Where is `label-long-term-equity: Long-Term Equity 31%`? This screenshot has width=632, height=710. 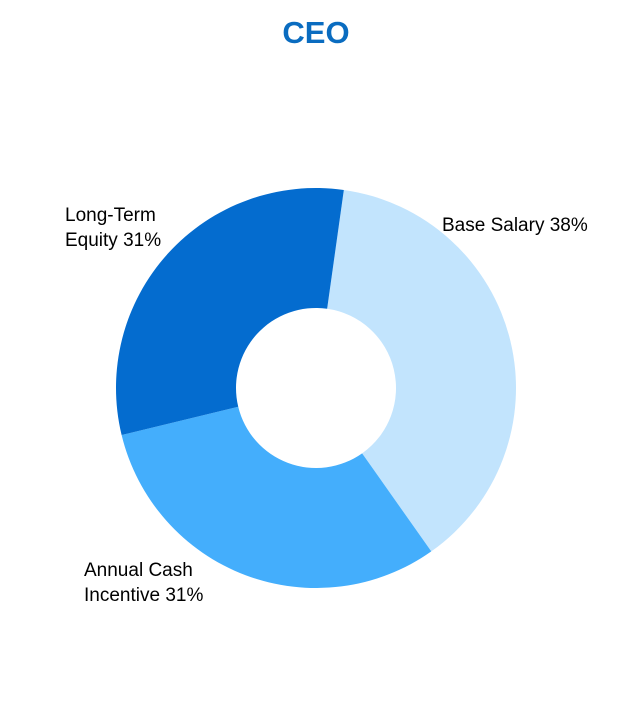
label-long-term-equity: Long-Term Equity 31% is located at coordinates (113, 228).